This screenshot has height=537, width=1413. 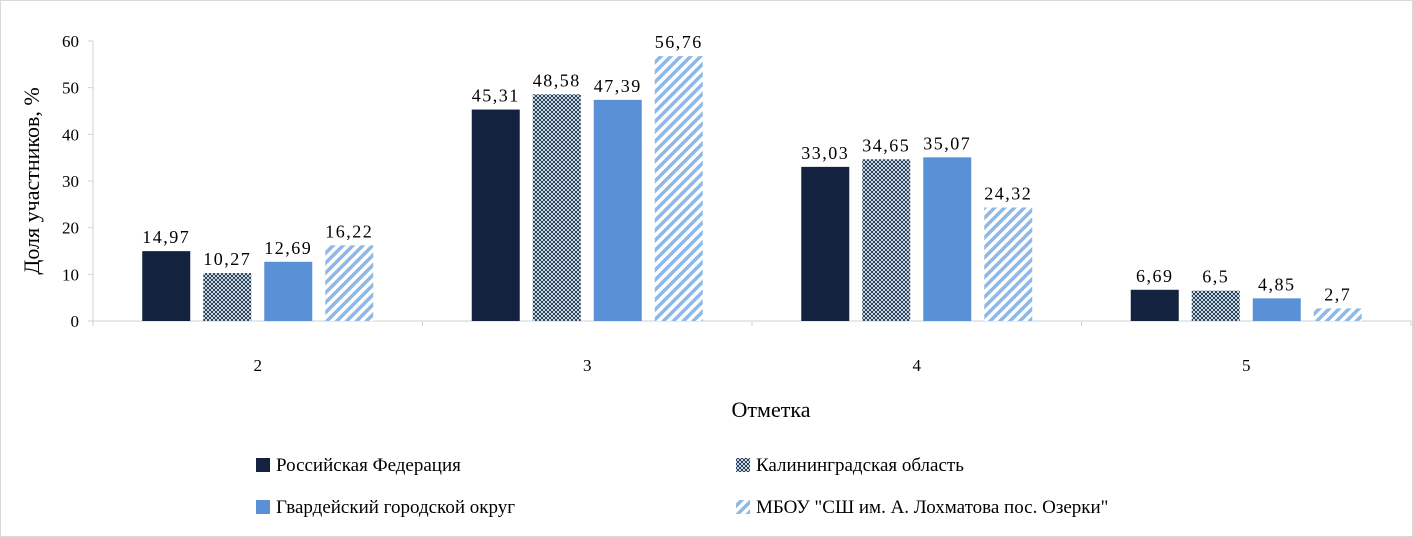 What do you see at coordinates (825, 153) in the screenshot?
I see `data-label: 33,03` at bounding box center [825, 153].